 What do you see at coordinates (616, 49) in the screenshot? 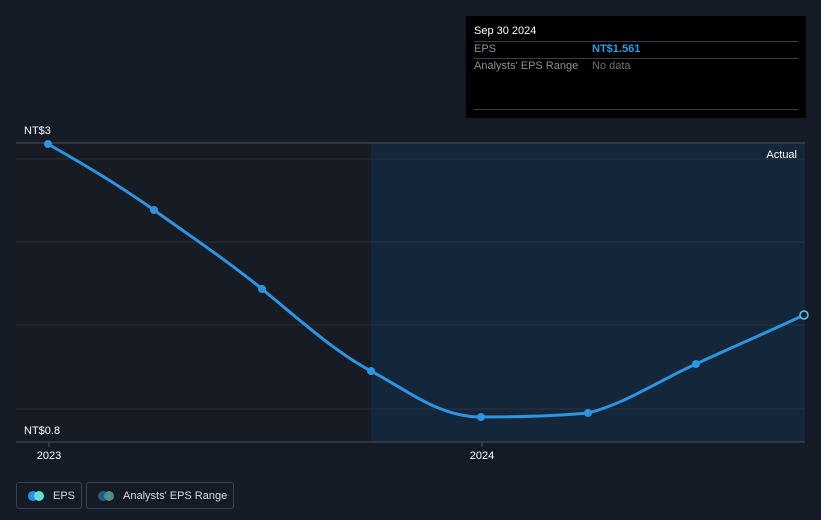
I see `tooltip-eps-value: NT$1.561` at bounding box center [616, 49].